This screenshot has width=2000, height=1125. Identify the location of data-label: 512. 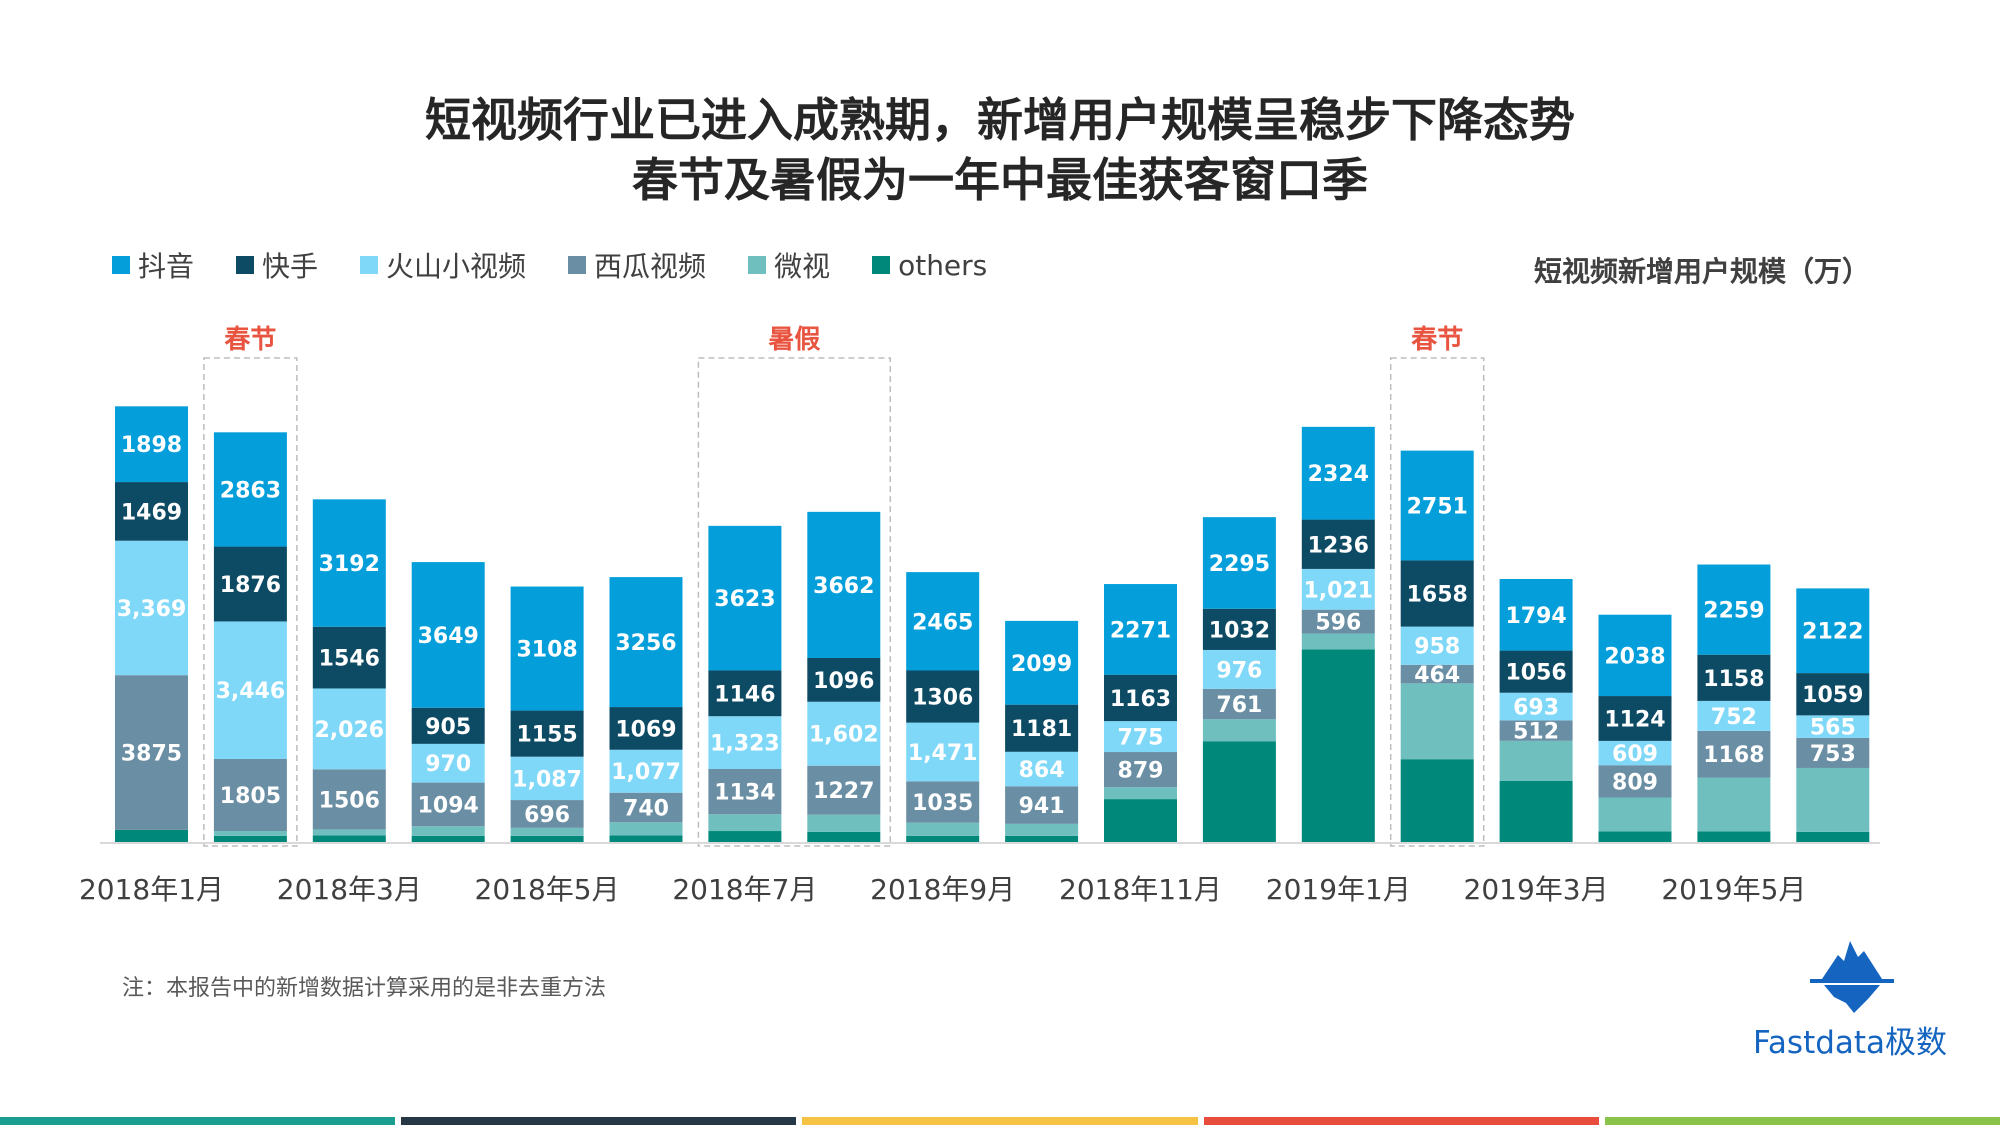
(1536, 732).